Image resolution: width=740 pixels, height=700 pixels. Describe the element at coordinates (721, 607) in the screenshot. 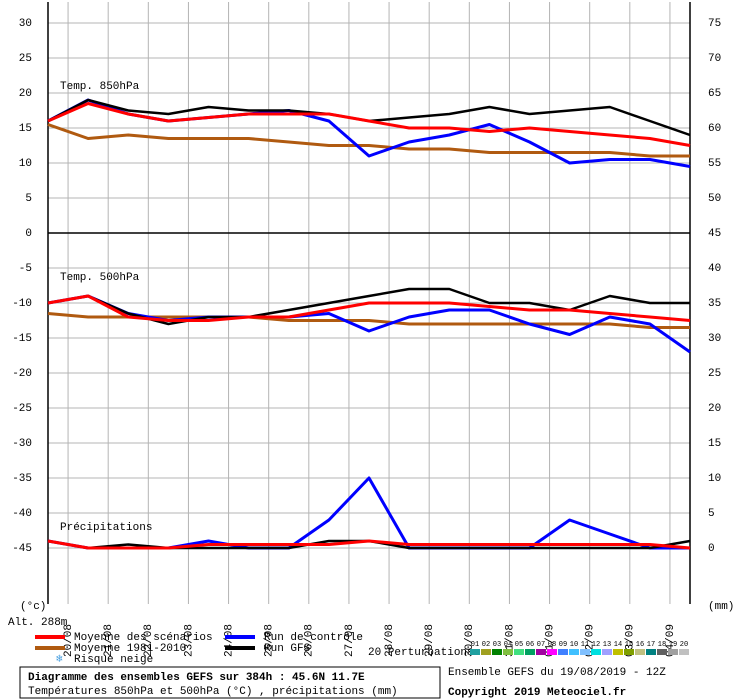

I see `y2-axis-label: (mm)` at that location.